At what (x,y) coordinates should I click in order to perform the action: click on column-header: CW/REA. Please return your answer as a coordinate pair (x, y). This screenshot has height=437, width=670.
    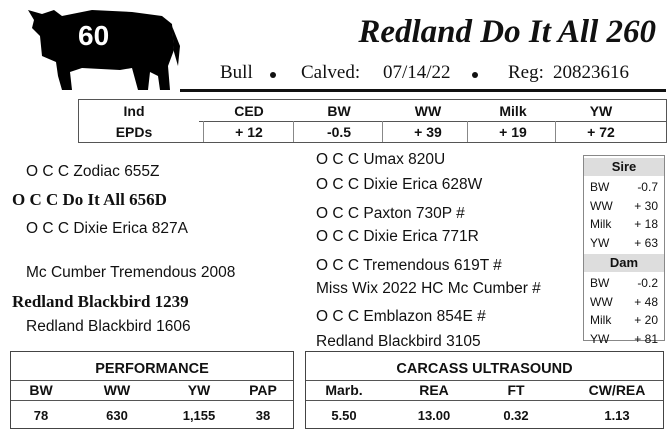
    Looking at the image, I should click on (617, 390).